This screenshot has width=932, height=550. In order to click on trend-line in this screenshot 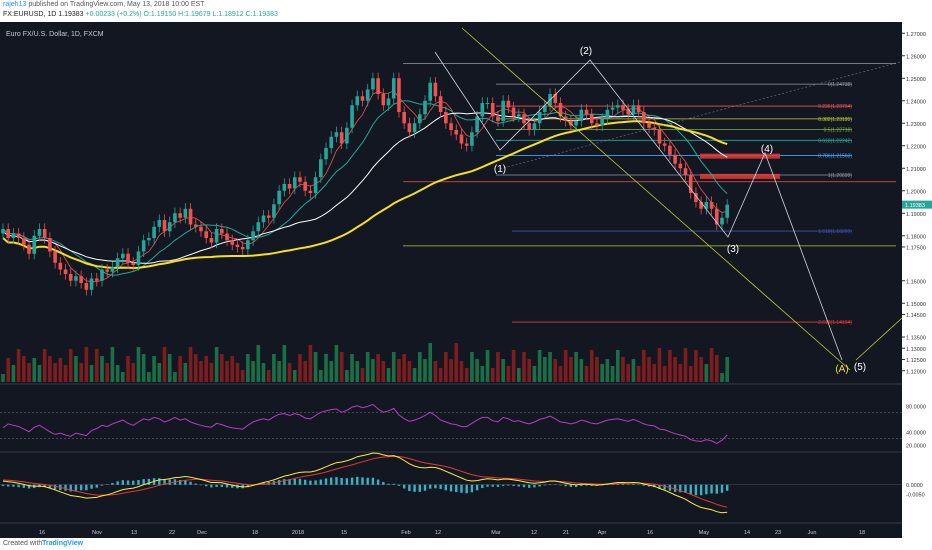, I will do `click(700, 115)`.